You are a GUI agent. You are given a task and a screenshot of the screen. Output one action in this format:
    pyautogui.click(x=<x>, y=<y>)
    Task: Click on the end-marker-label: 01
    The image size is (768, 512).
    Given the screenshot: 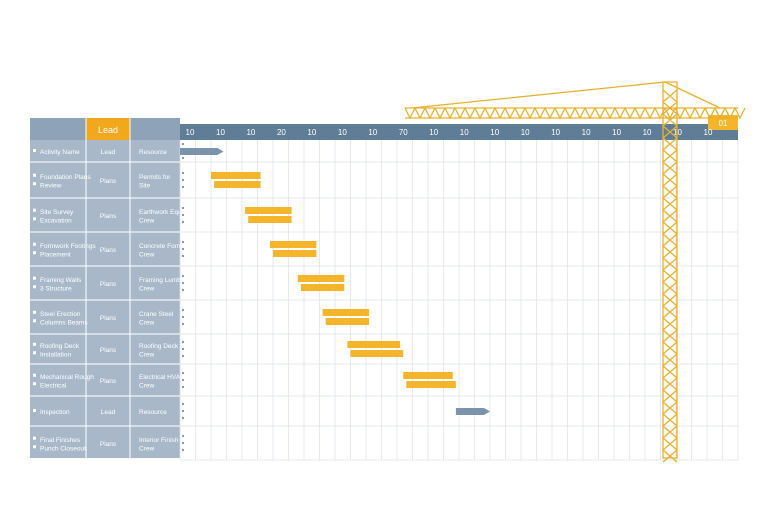 What is the action you would take?
    pyautogui.click(x=723, y=123)
    